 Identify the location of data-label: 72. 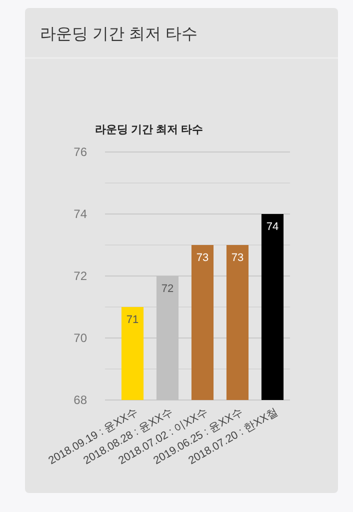
(167, 289).